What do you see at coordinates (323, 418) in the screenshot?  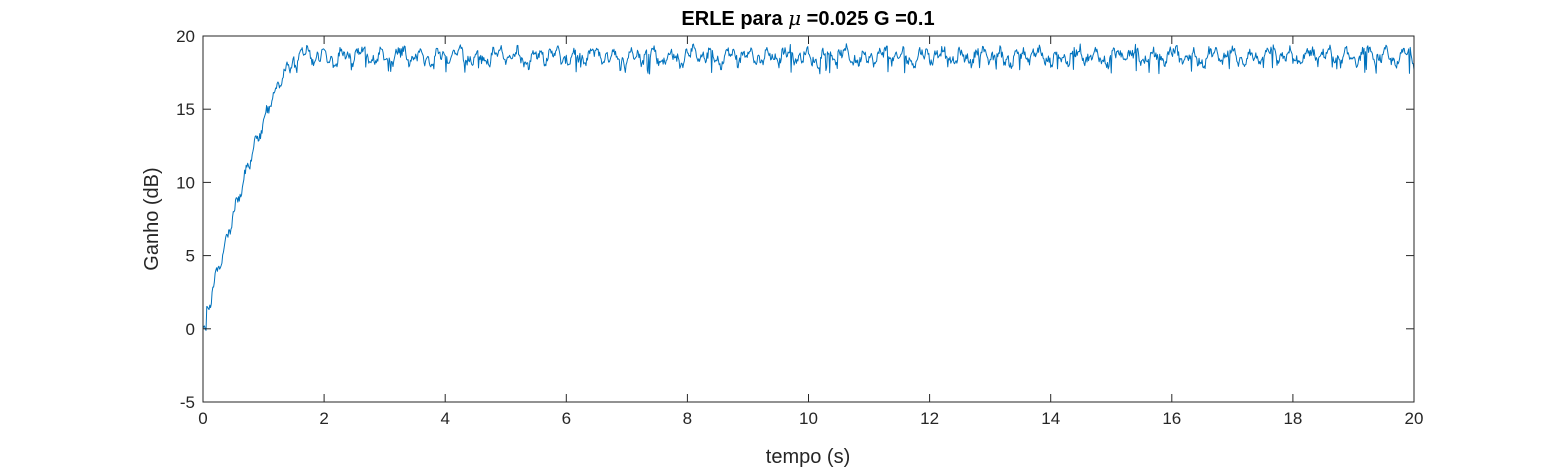 I see `x-tick-label: 2` at bounding box center [323, 418].